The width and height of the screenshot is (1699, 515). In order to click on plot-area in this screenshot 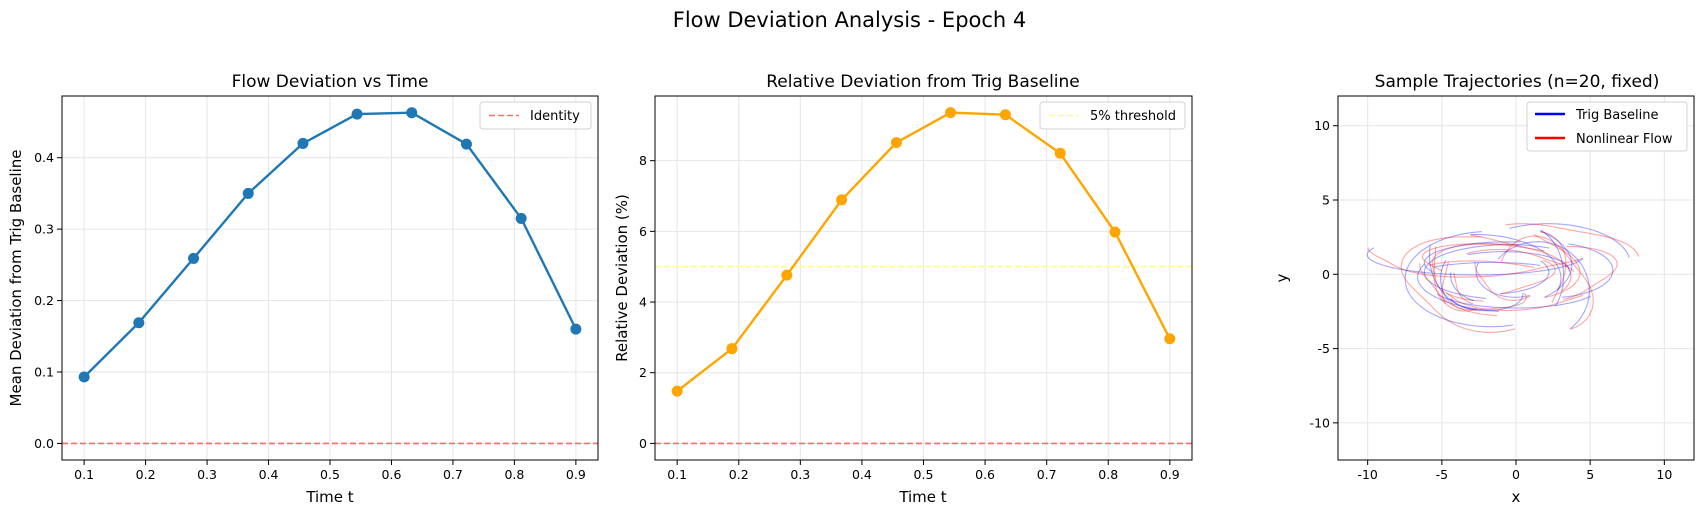, I will do `click(1503, 278)`.